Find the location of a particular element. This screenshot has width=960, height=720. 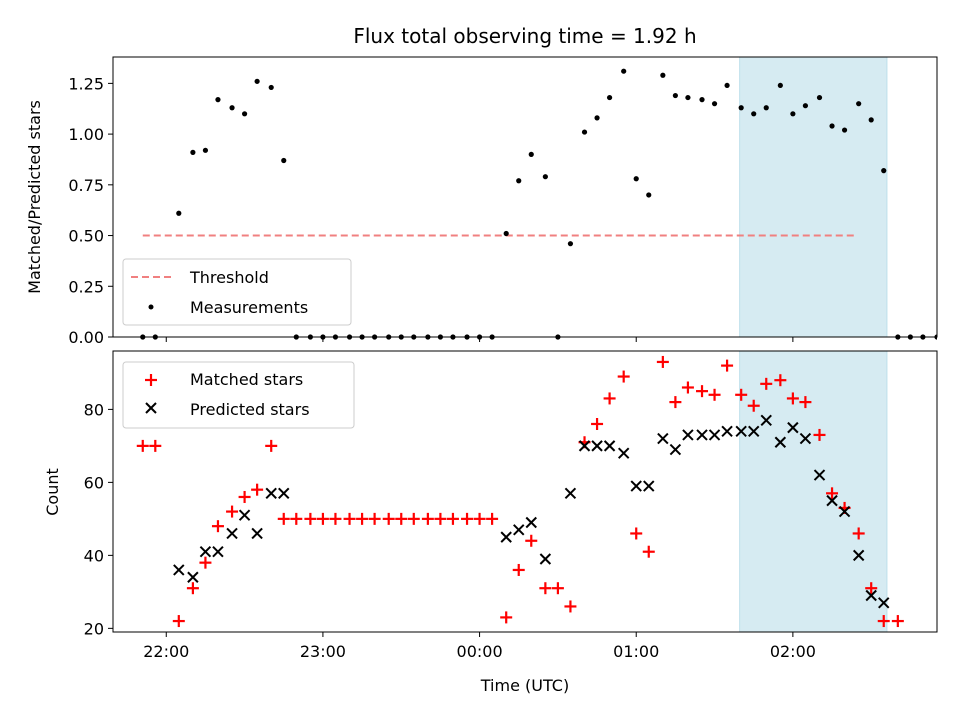

top-x-ticks is located at coordinates (479, 339).